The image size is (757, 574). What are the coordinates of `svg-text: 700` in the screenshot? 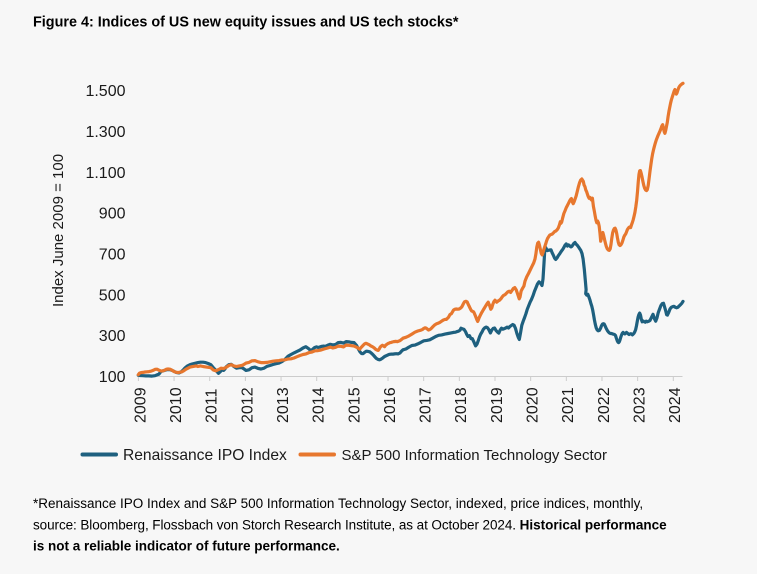 It's located at (112, 255).